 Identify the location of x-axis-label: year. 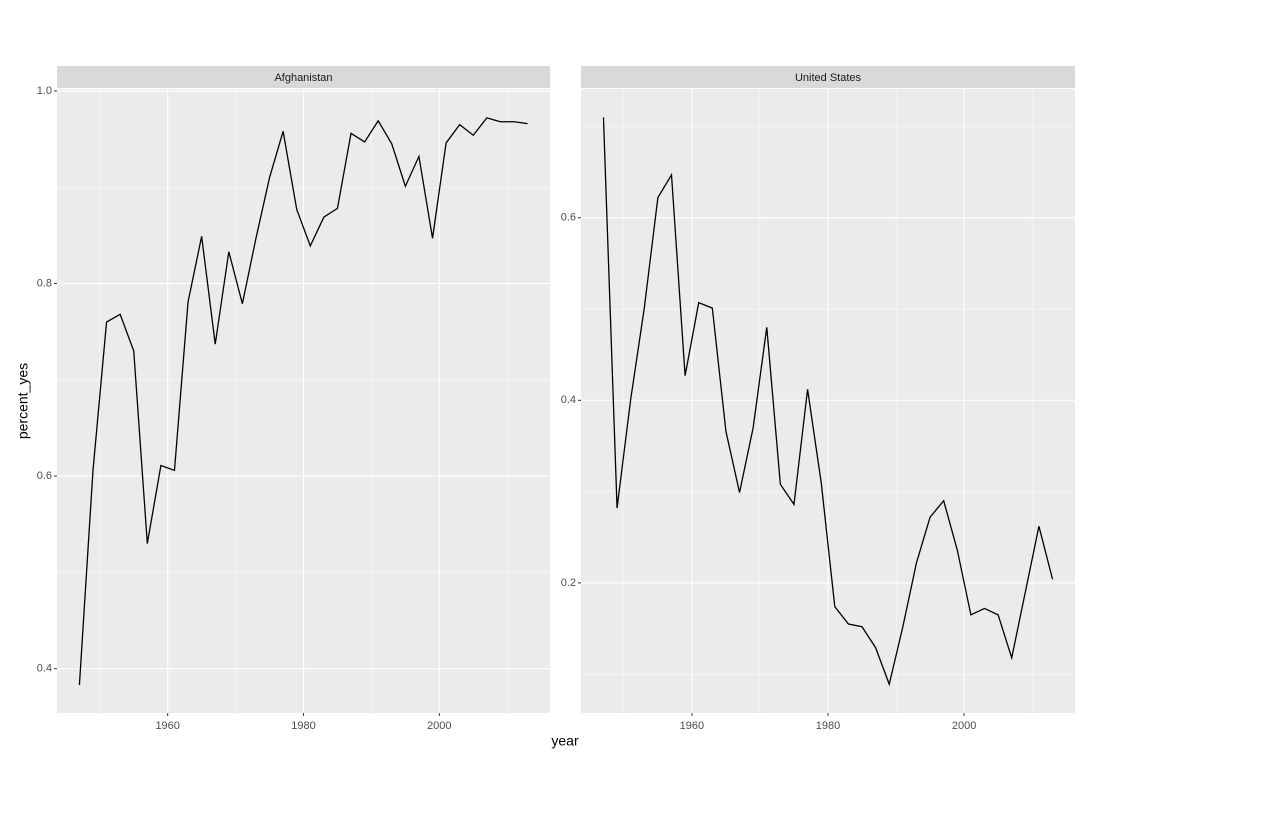
(565, 741).